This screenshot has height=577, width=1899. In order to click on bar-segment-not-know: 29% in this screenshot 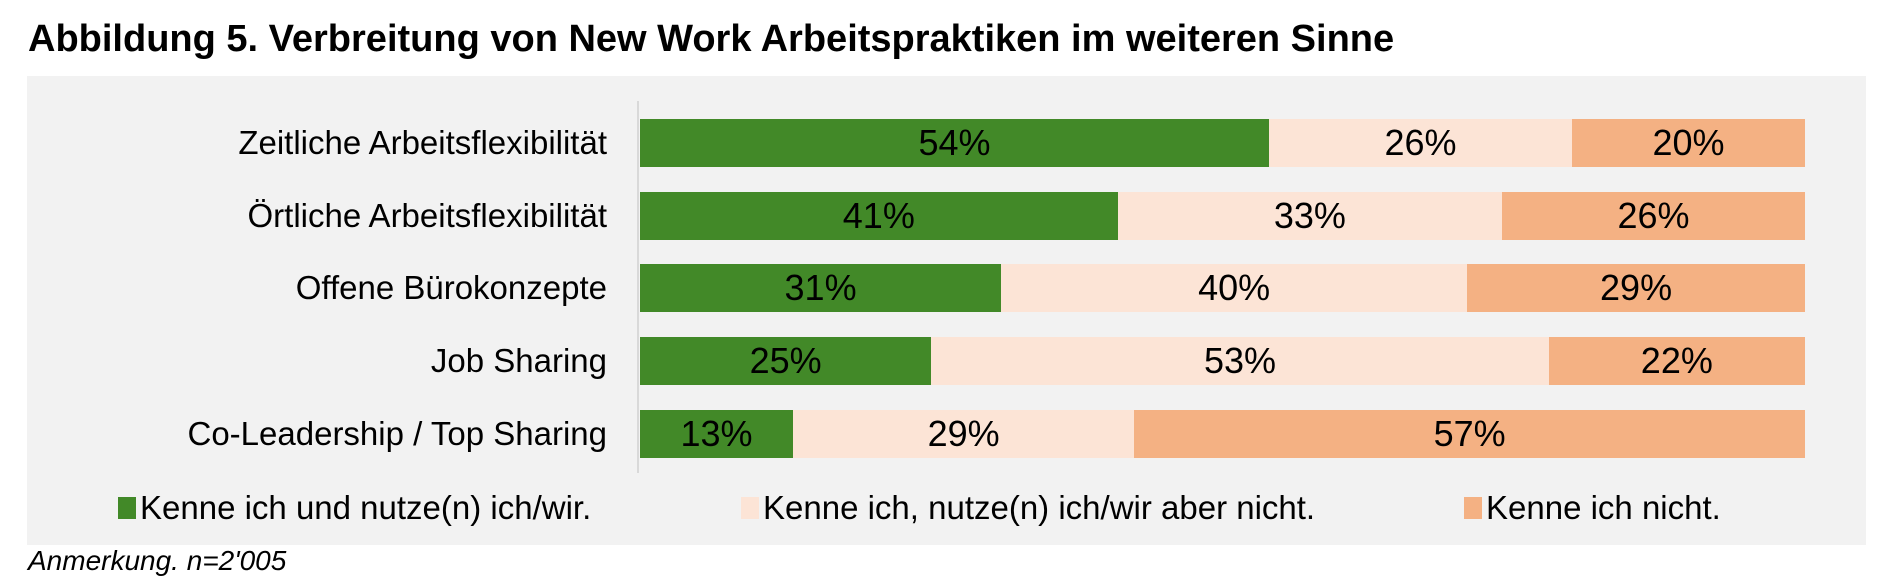, I will do `click(1636, 288)`.